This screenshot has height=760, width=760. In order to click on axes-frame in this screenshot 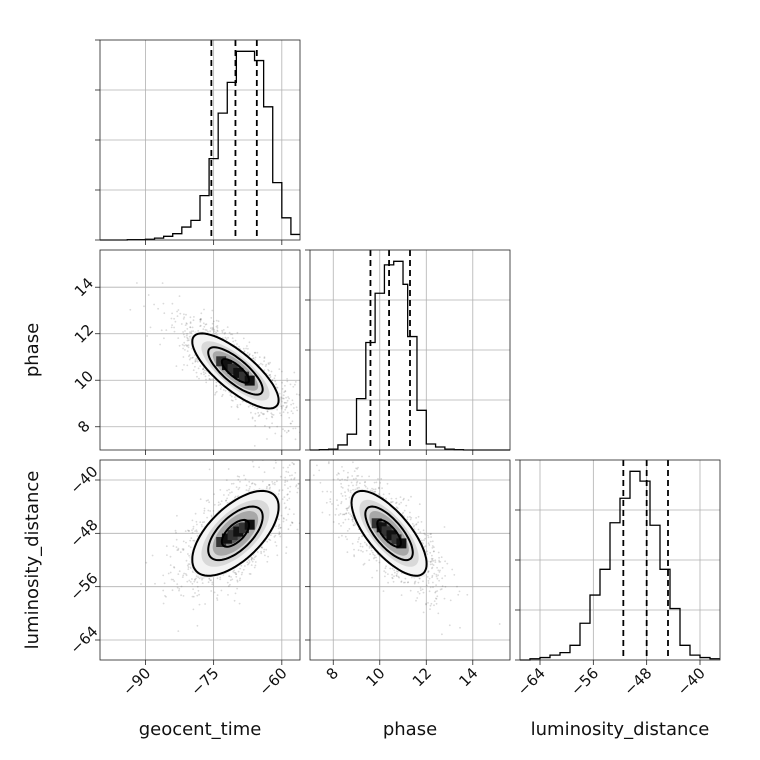, I will do `click(200, 560)`.